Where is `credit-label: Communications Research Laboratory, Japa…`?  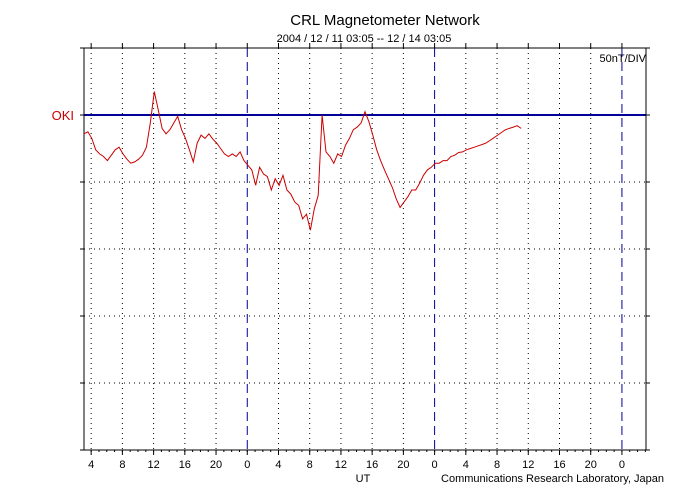 credit-label: Communications Research Laboratory, Japa… is located at coordinates (552, 479).